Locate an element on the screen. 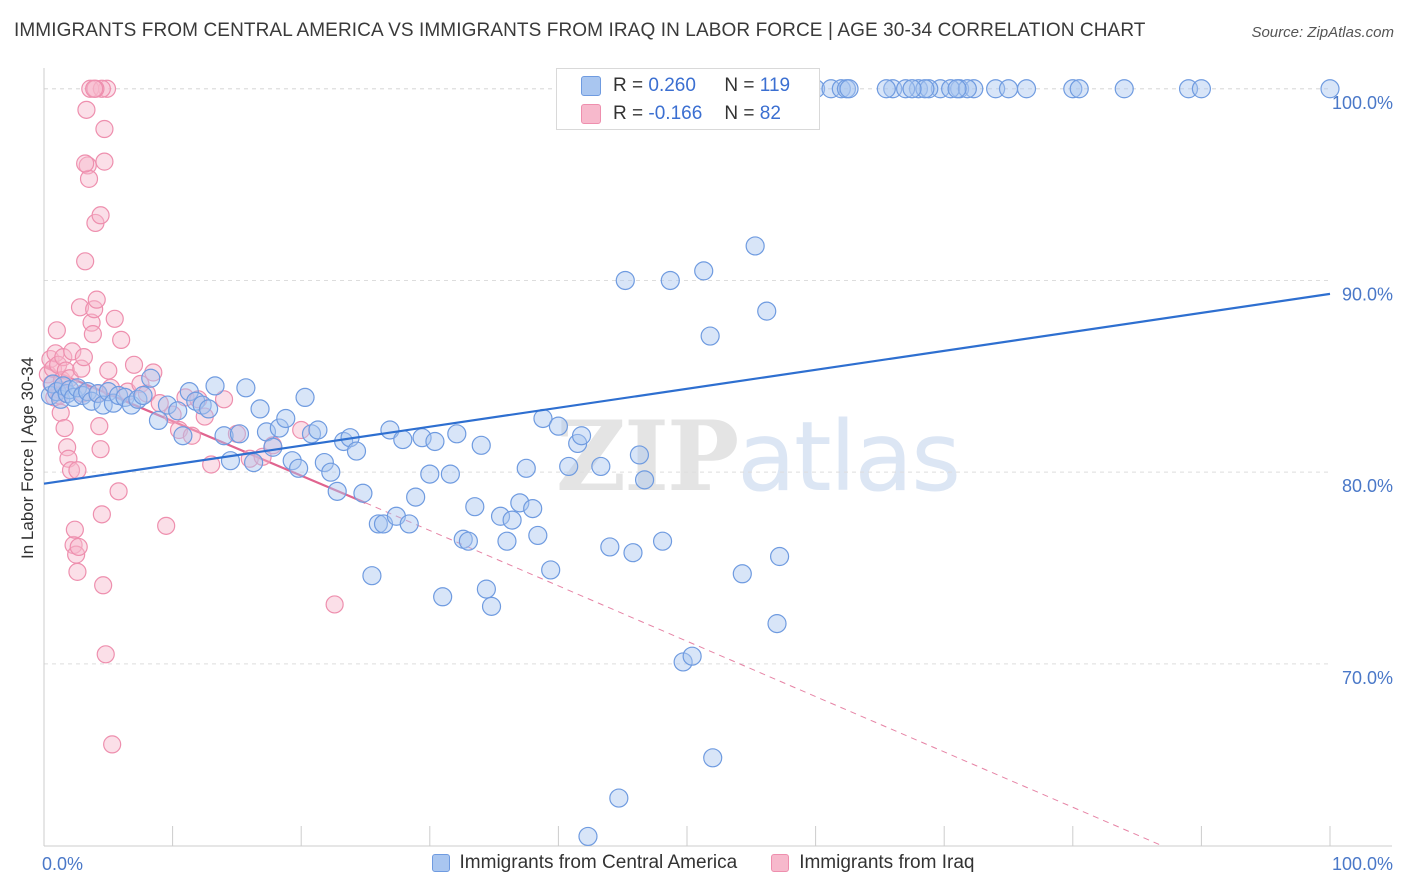 This screenshot has height=892, width=1406. stats-n-value-pink: 82 is located at coordinates (770, 113).